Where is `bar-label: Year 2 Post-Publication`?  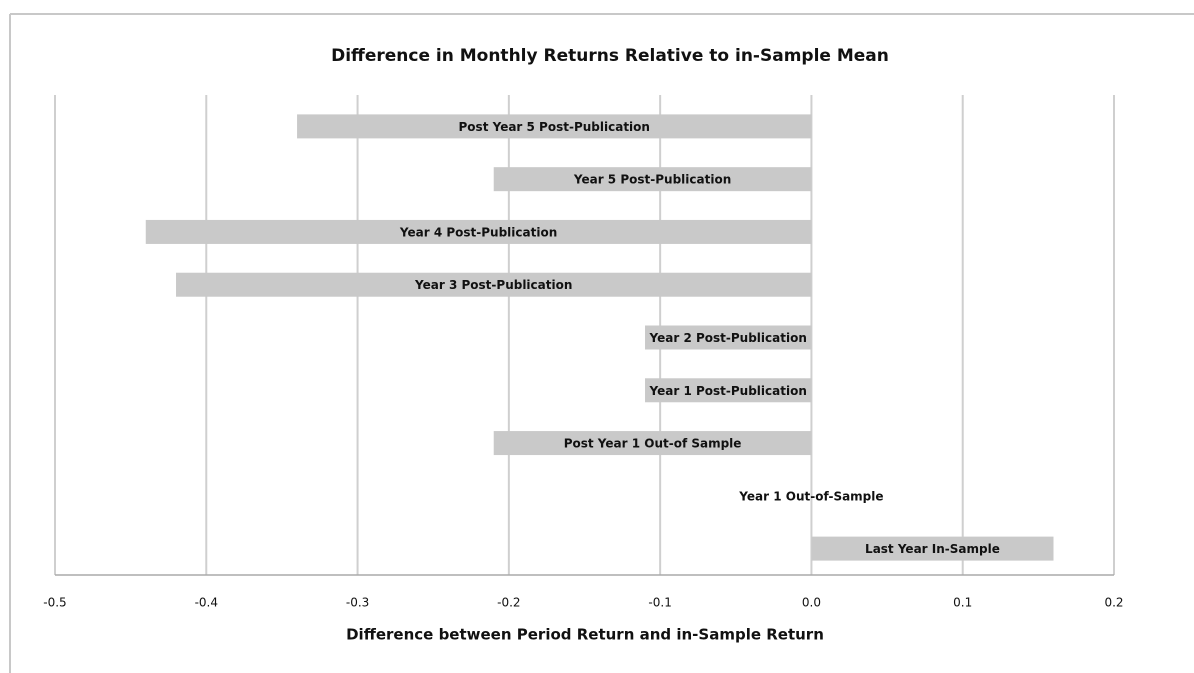
bar-label: Year 2 Post-Publication is located at coordinates (728, 338).